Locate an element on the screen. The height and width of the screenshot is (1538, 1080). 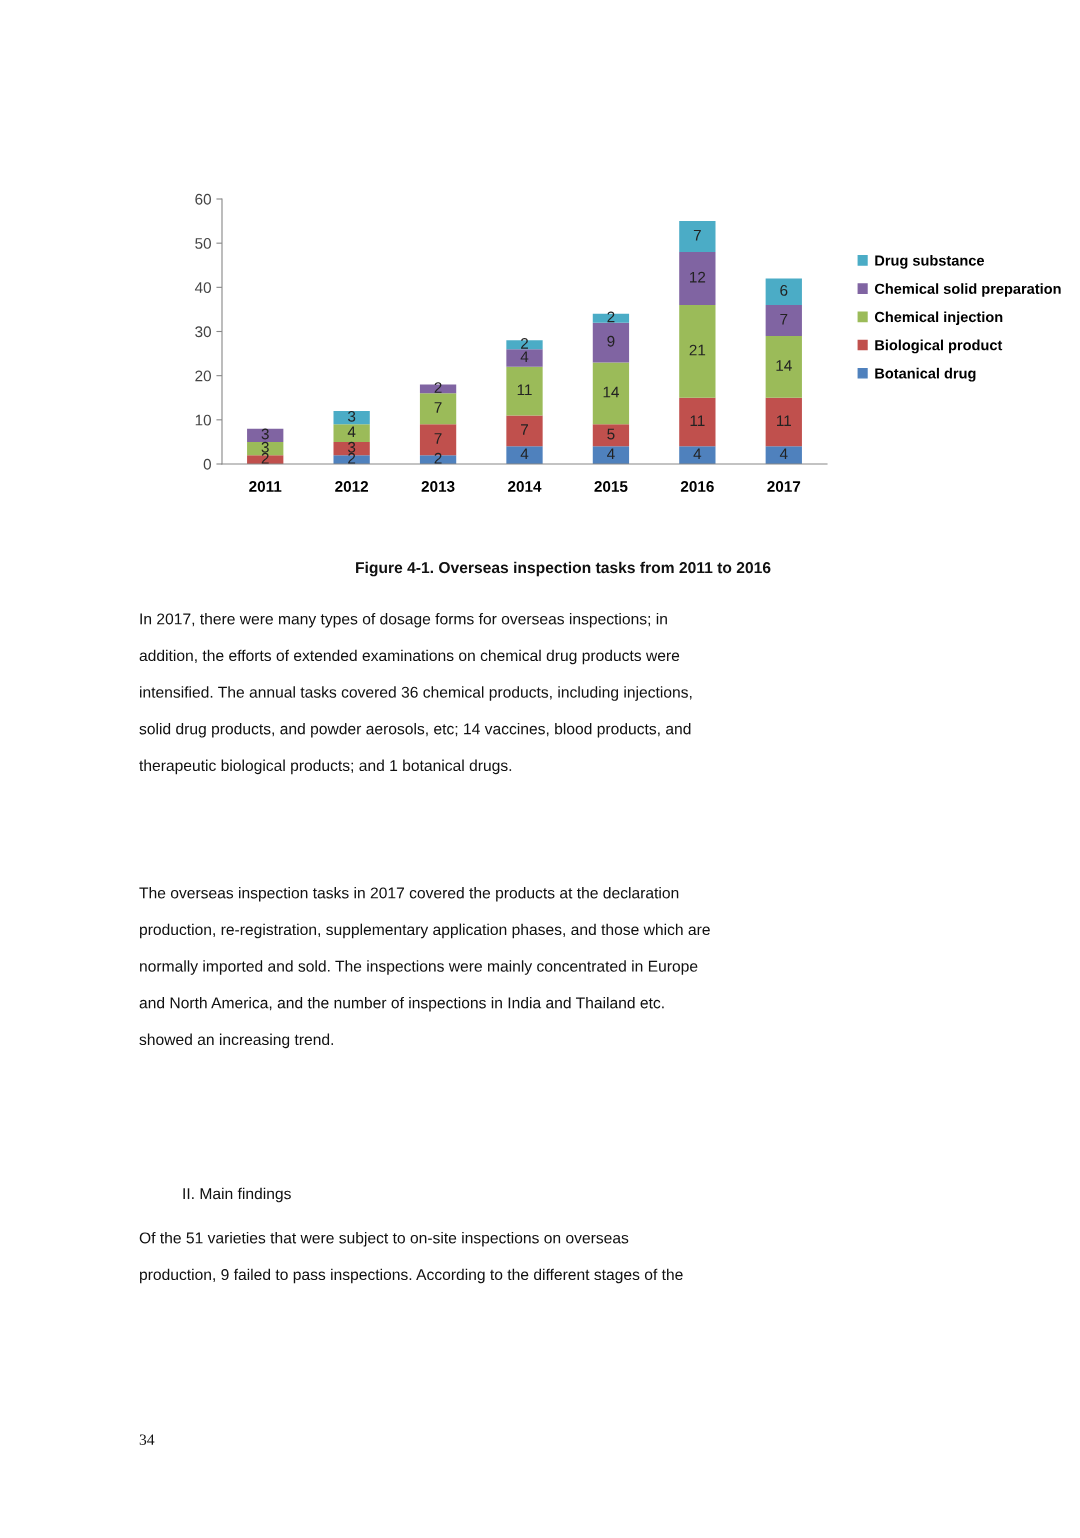
data-label: 21 is located at coordinates (697, 350).